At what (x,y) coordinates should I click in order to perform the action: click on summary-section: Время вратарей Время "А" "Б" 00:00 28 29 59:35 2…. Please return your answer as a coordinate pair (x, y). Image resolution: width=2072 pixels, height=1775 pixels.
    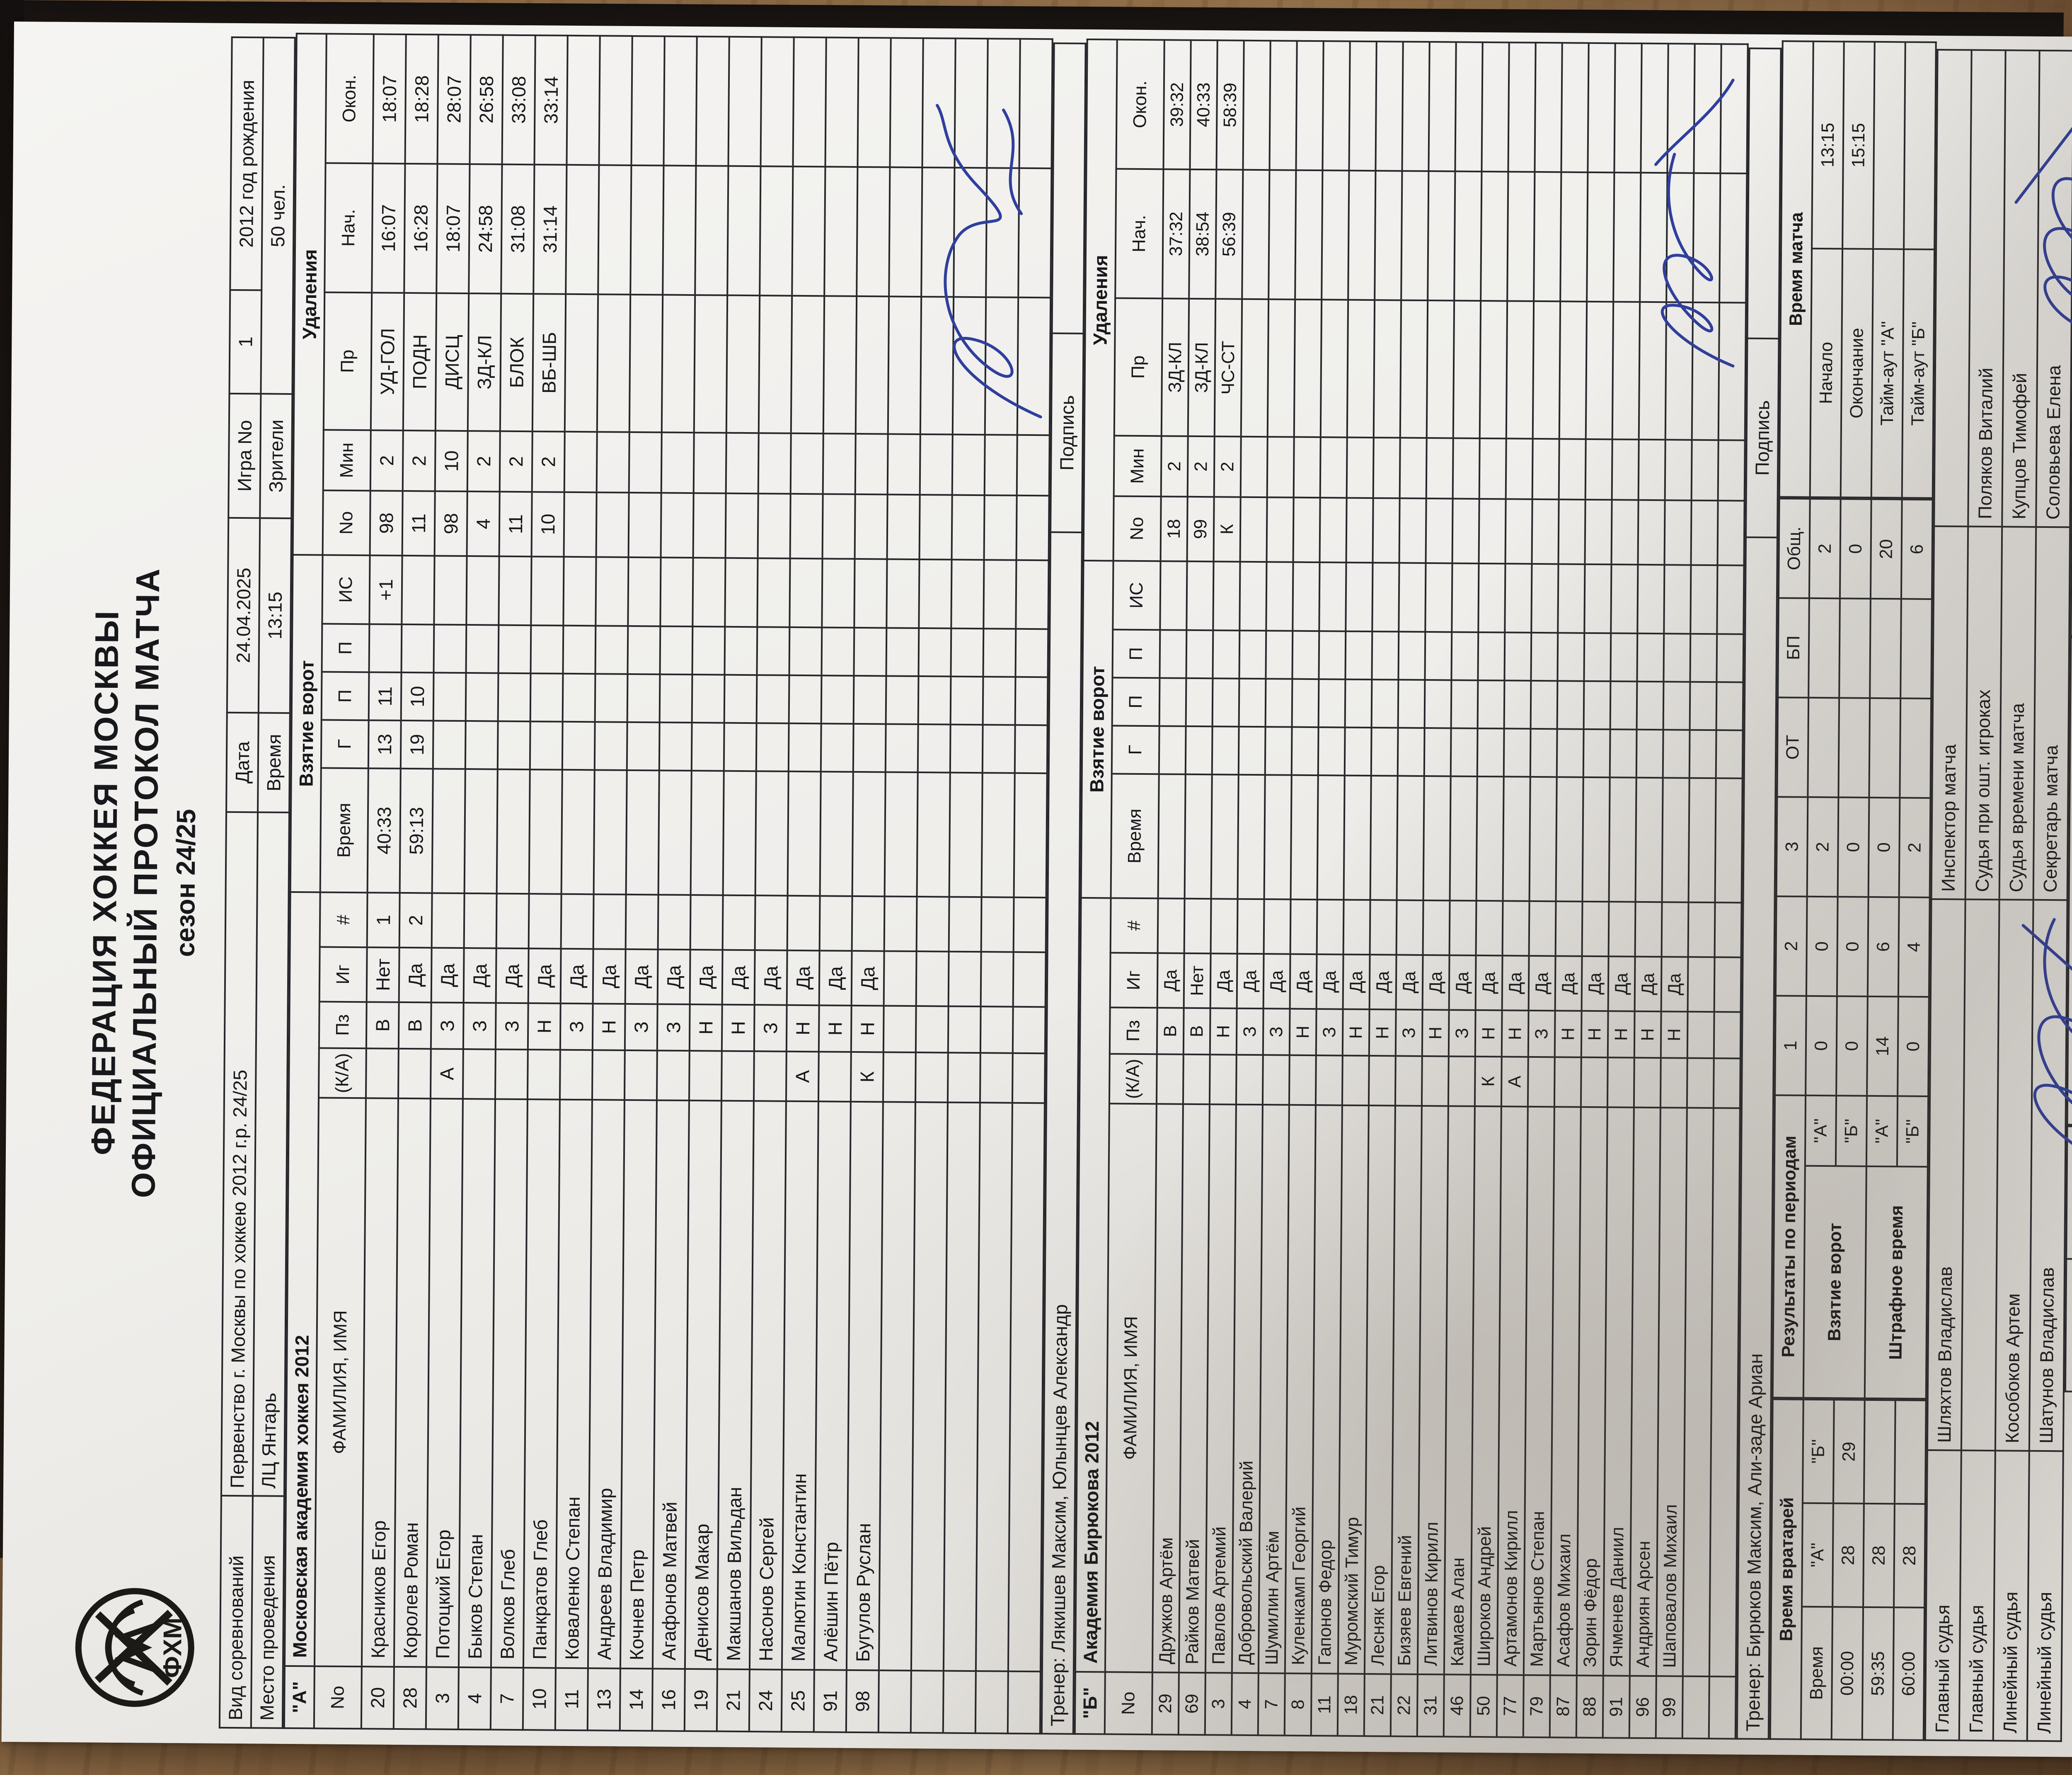
    Looking at the image, I should click on (1853, 891).